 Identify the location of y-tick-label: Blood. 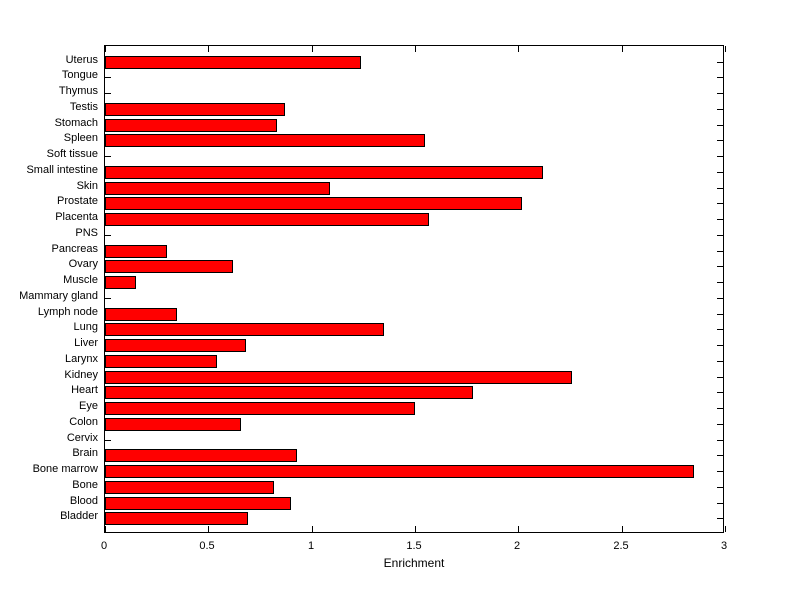
(83, 501).